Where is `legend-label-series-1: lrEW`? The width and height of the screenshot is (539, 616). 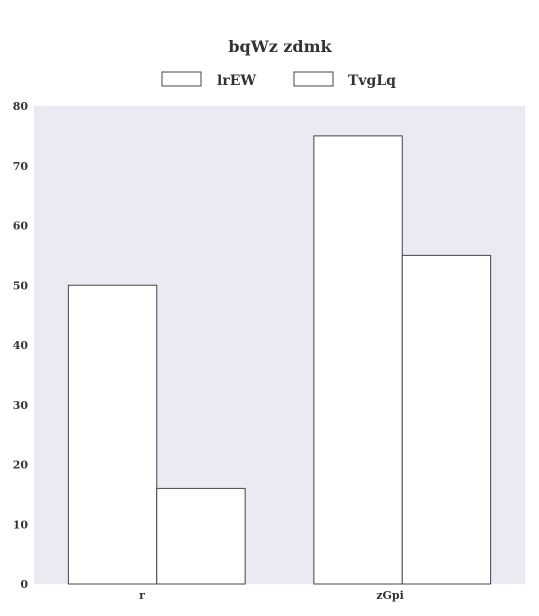
legend-label-series-1: lrEW is located at coordinates (236, 81).